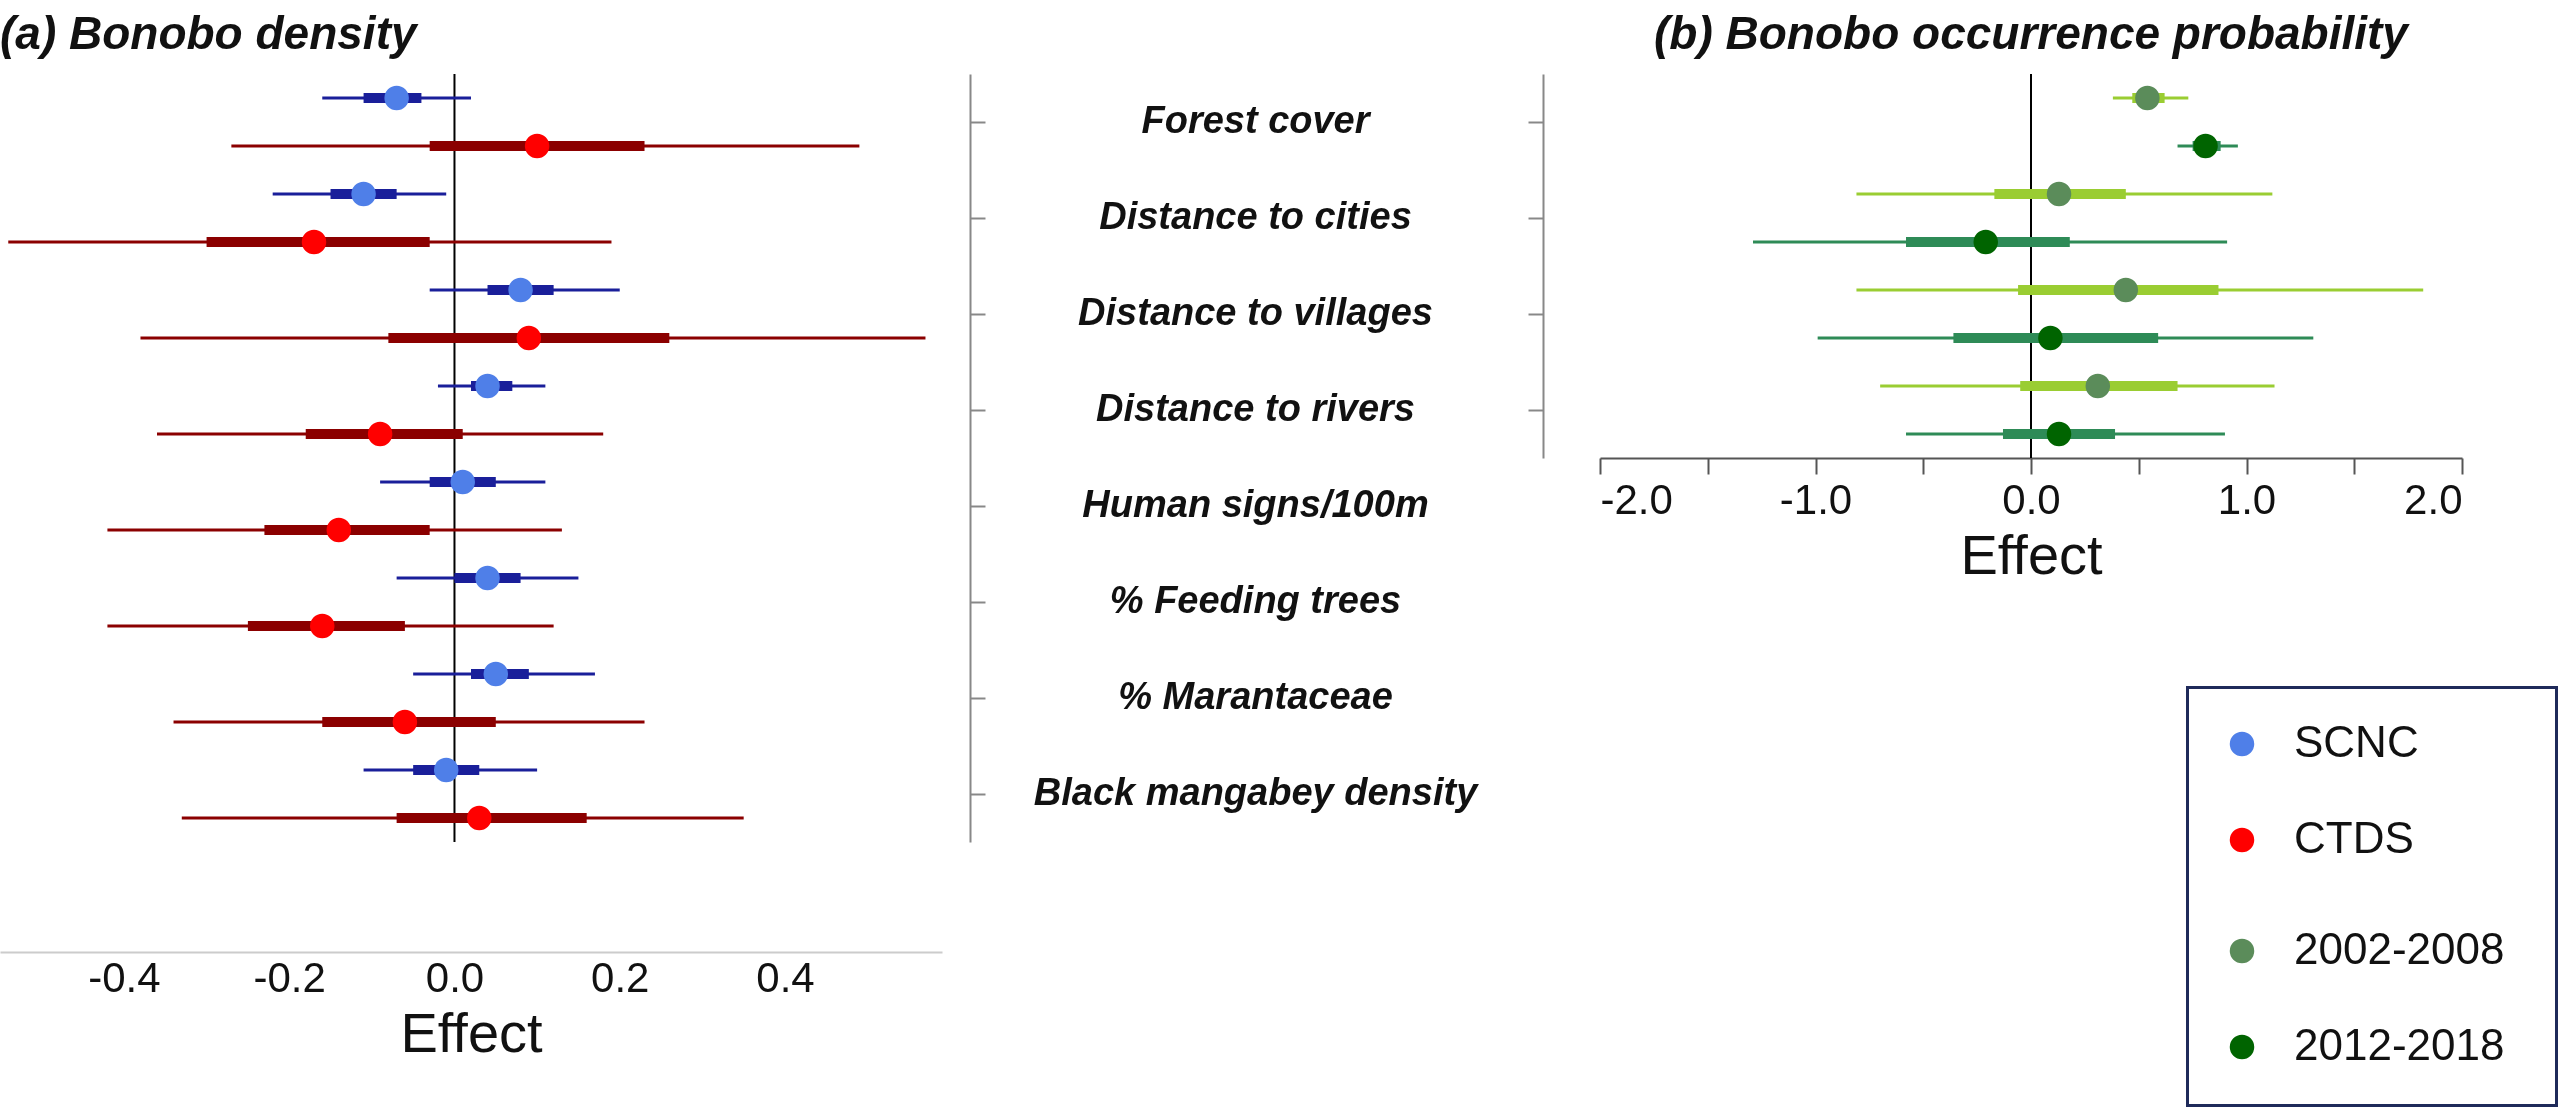  I want to click on y-tick-label: Black mangabey density, so click(1256, 792).